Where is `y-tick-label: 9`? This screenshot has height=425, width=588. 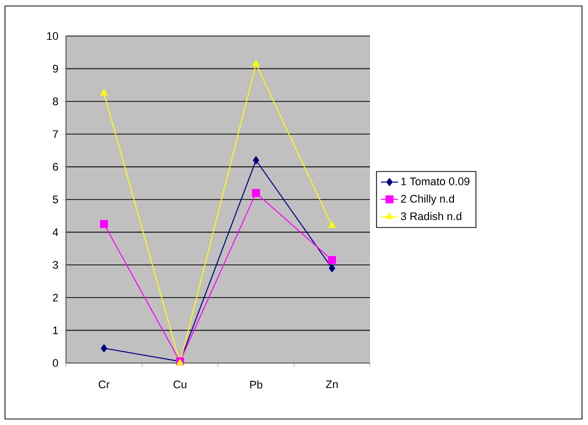
y-tick-label: 9 is located at coordinates (55, 68).